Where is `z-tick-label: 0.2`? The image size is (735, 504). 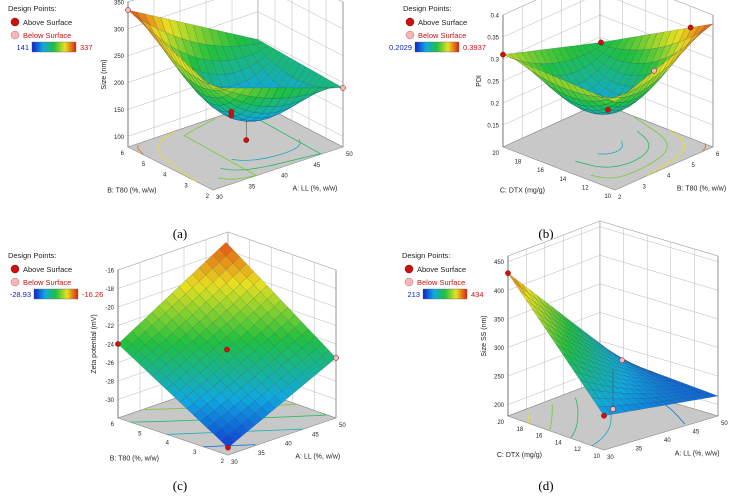
z-tick-label: 0.2 is located at coordinates (495, 105).